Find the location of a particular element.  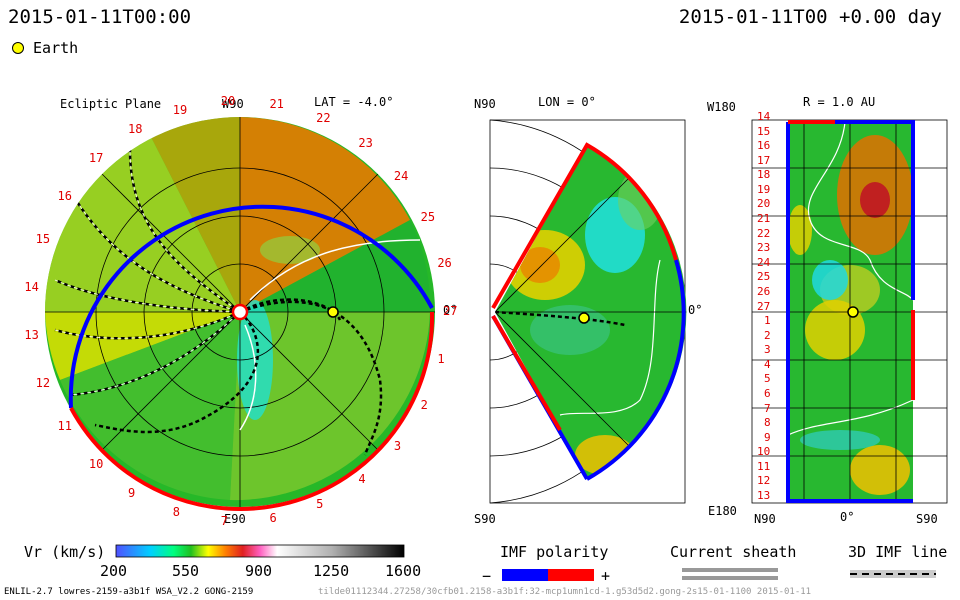

meridional-top-label: N90 is located at coordinates (485, 104).